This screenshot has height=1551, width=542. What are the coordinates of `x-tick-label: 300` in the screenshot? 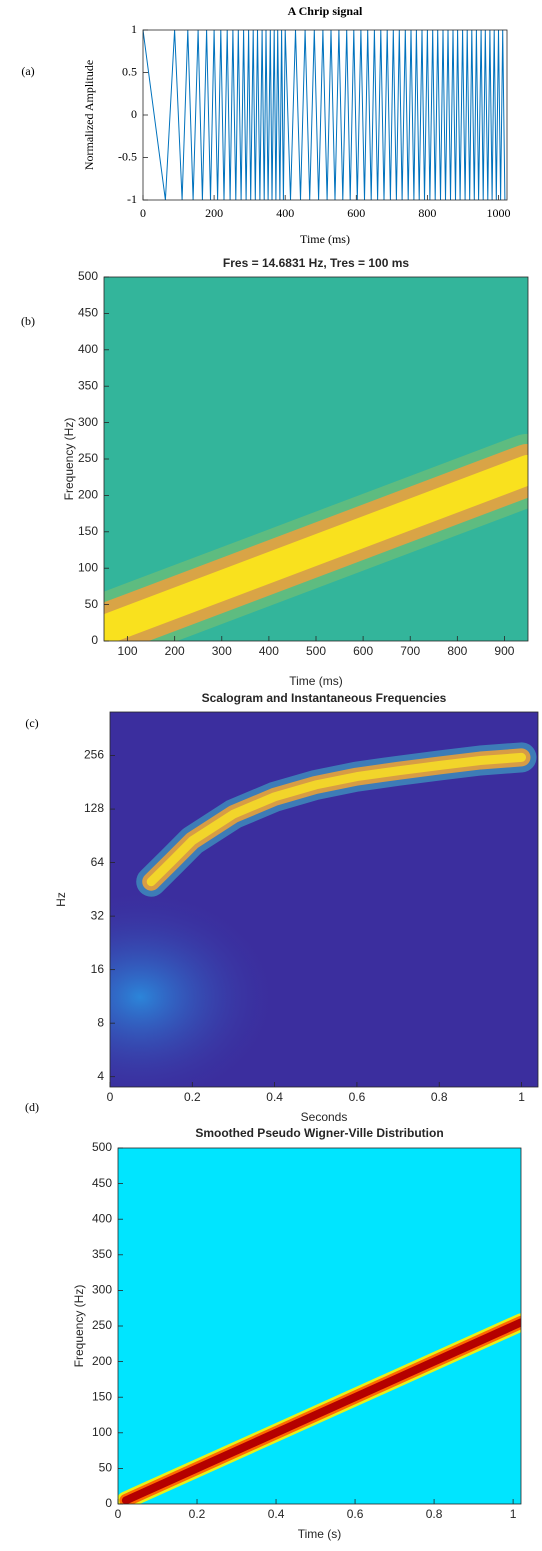 It's located at (222, 651).